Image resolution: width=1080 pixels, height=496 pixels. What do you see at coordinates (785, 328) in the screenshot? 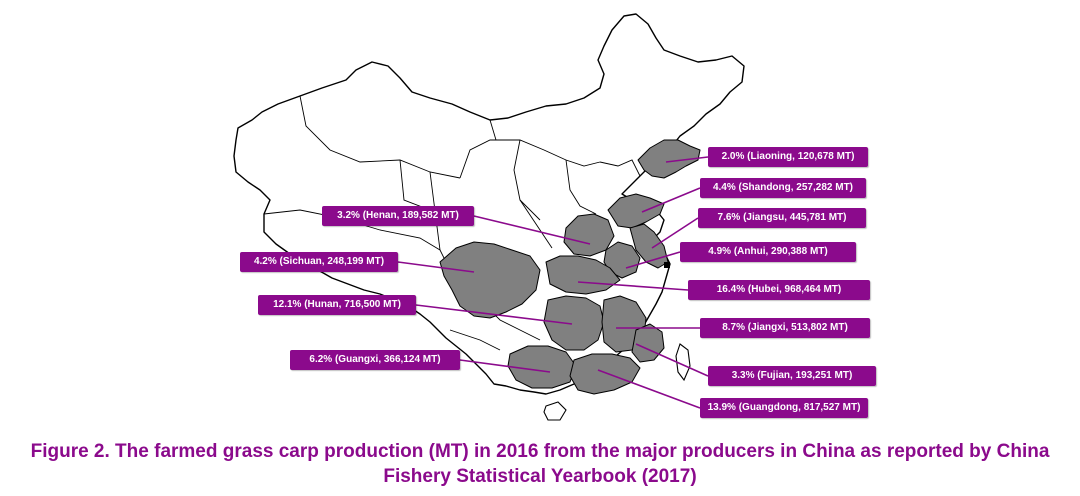
I see `label-jiangxi: 8.7% (Jiangxi, 513,802 MT)` at bounding box center [785, 328].